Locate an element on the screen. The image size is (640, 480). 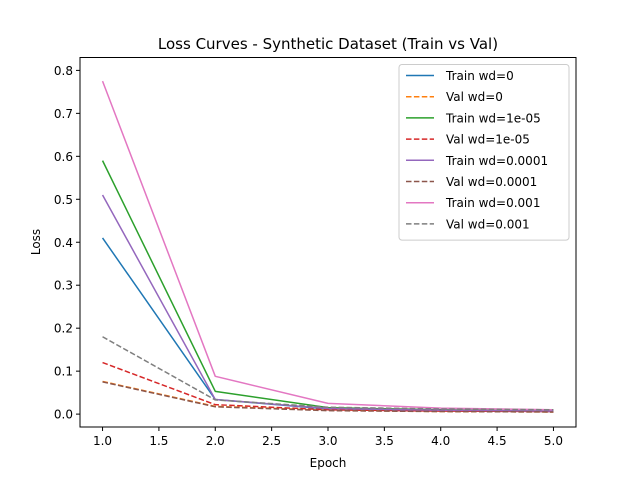
x-tick-label: 1.5 is located at coordinates (158, 441).